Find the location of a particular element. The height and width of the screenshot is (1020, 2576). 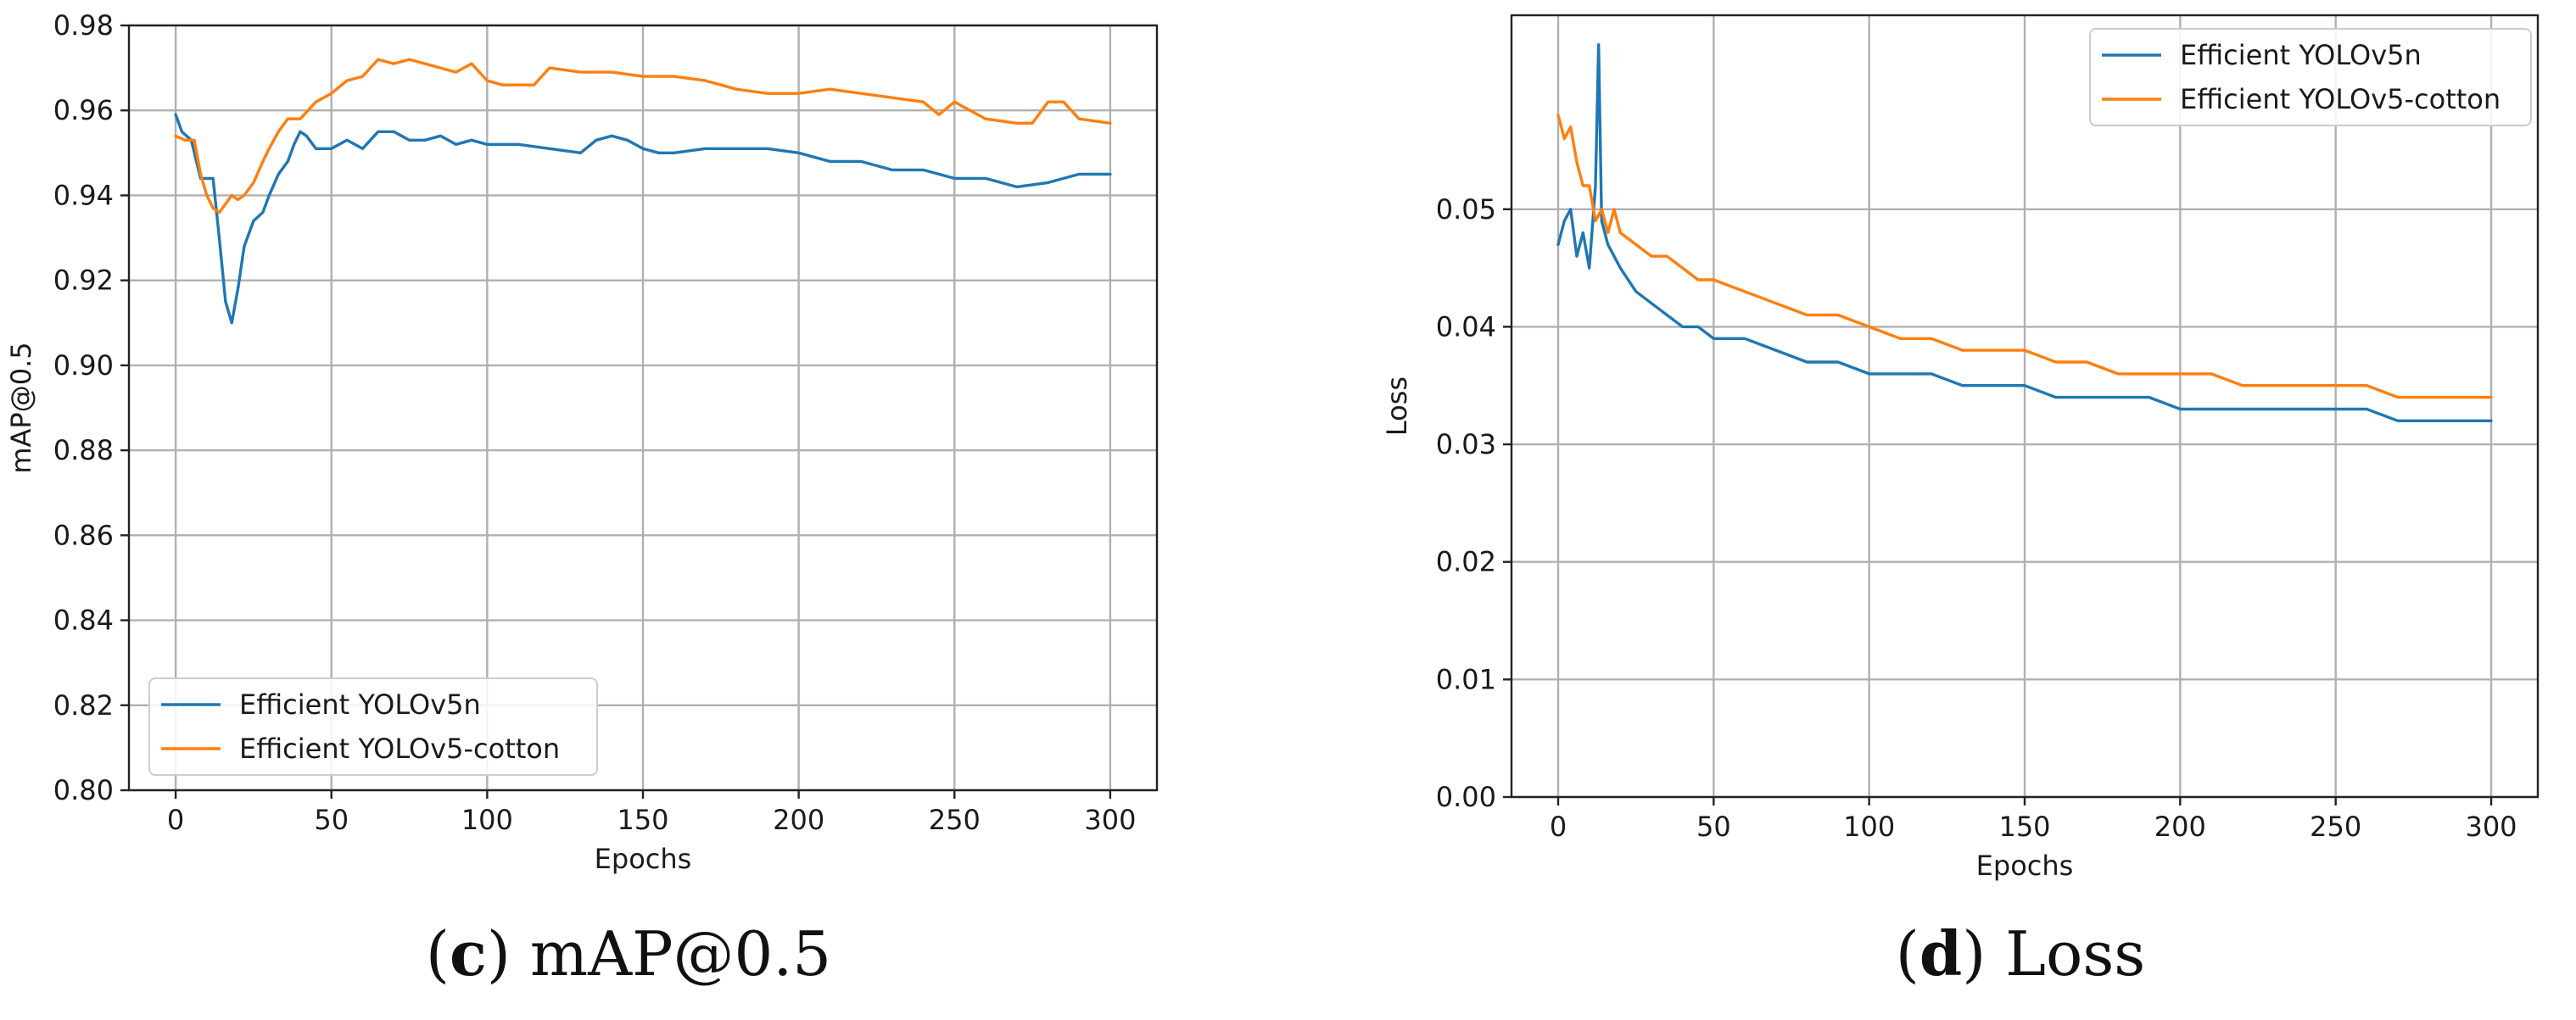

loss-xtick-label-1: 50 is located at coordinates (1713, 827).